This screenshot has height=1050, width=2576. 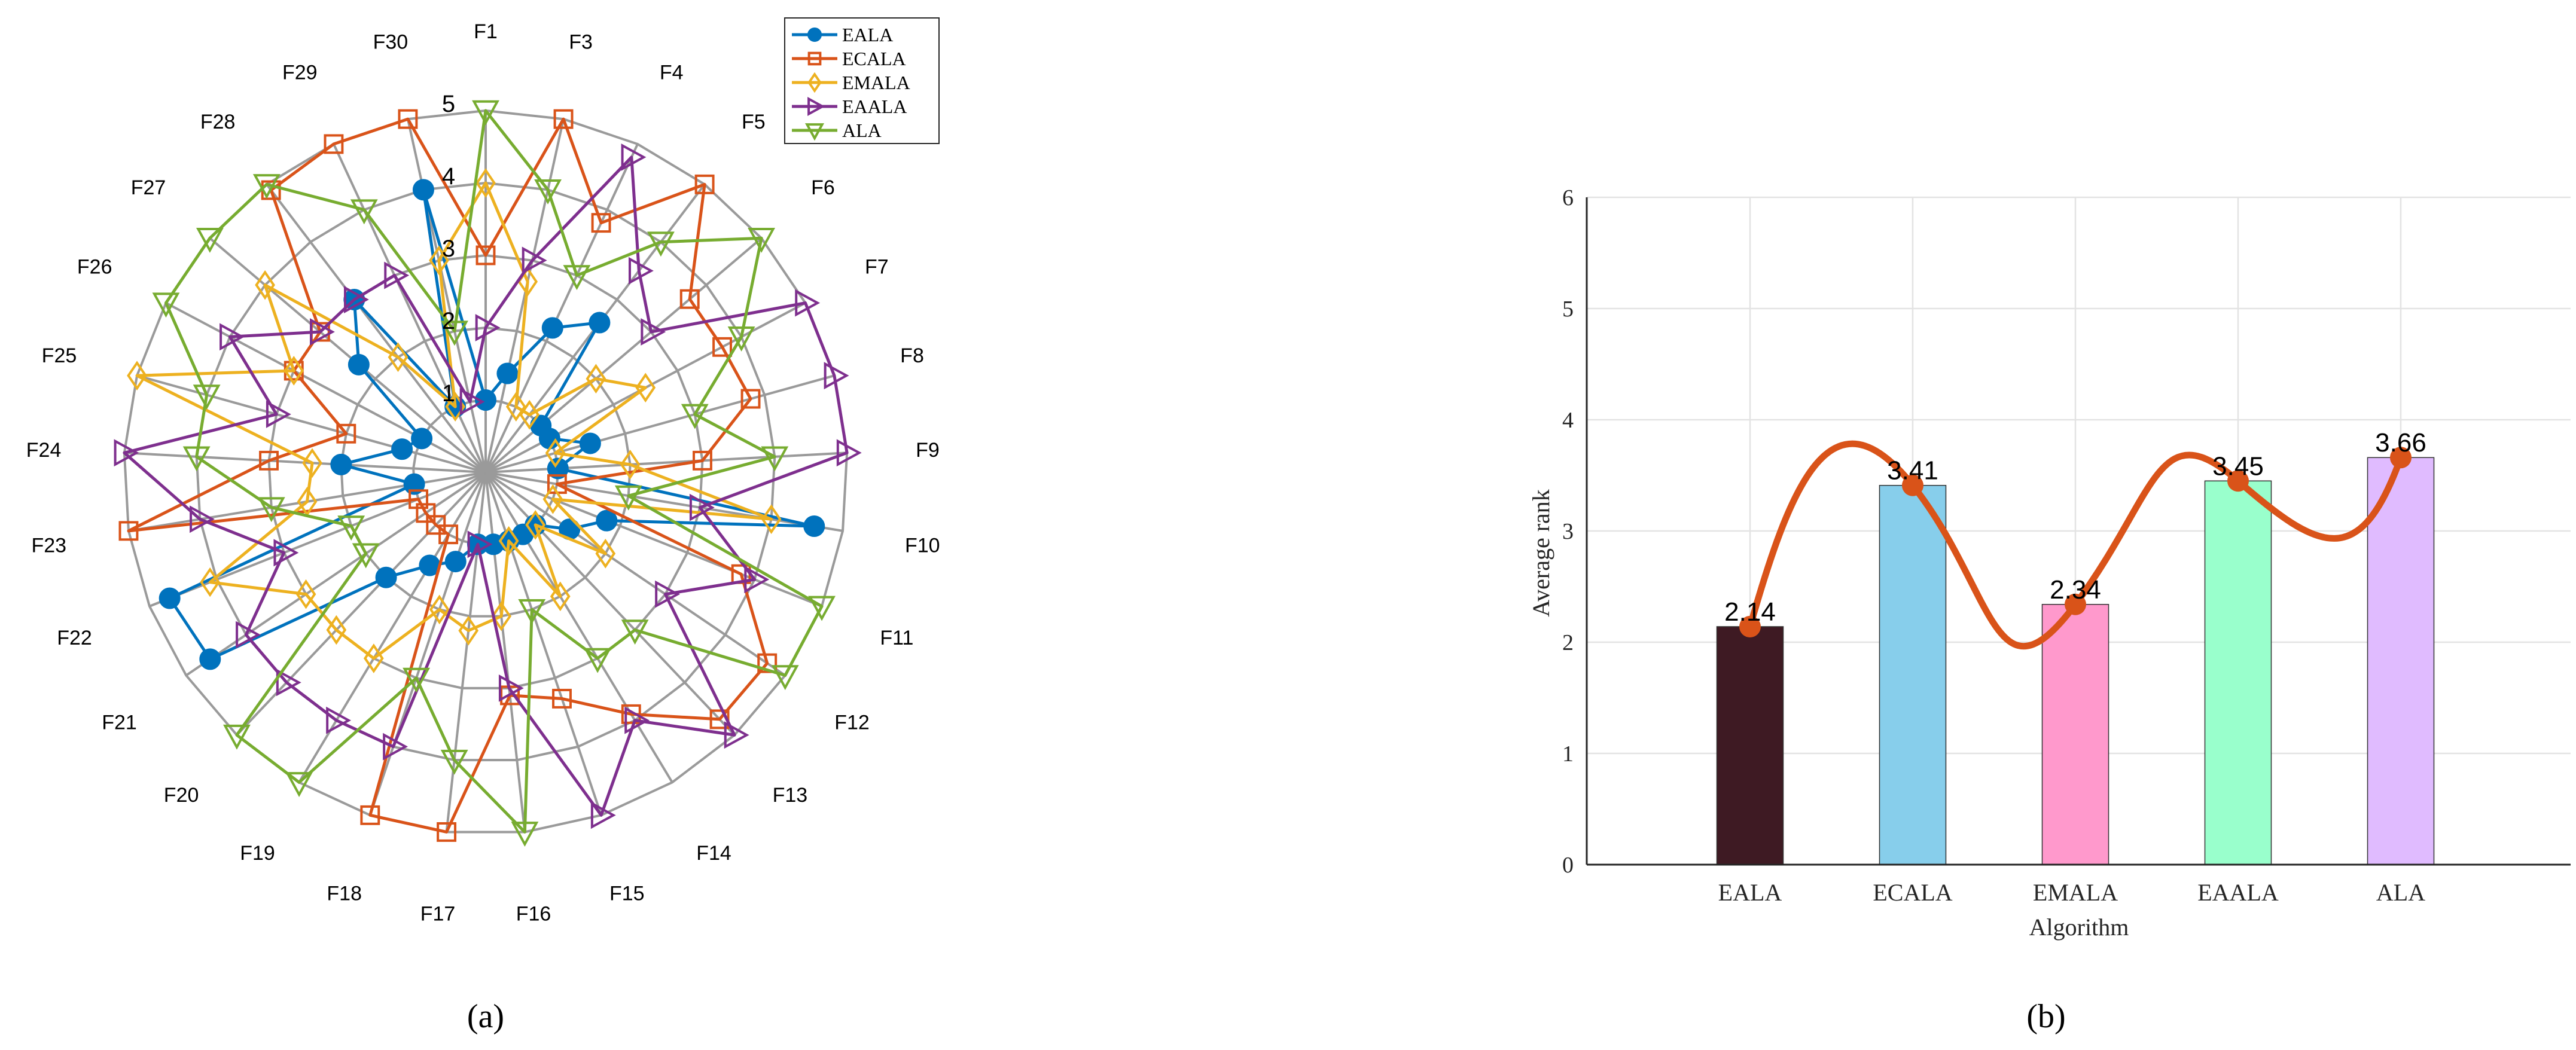 What do you see at coordinates (1568, 754) in the screenshot?
I see `y-tick-label: 1` at bounding box center [1568, 754].